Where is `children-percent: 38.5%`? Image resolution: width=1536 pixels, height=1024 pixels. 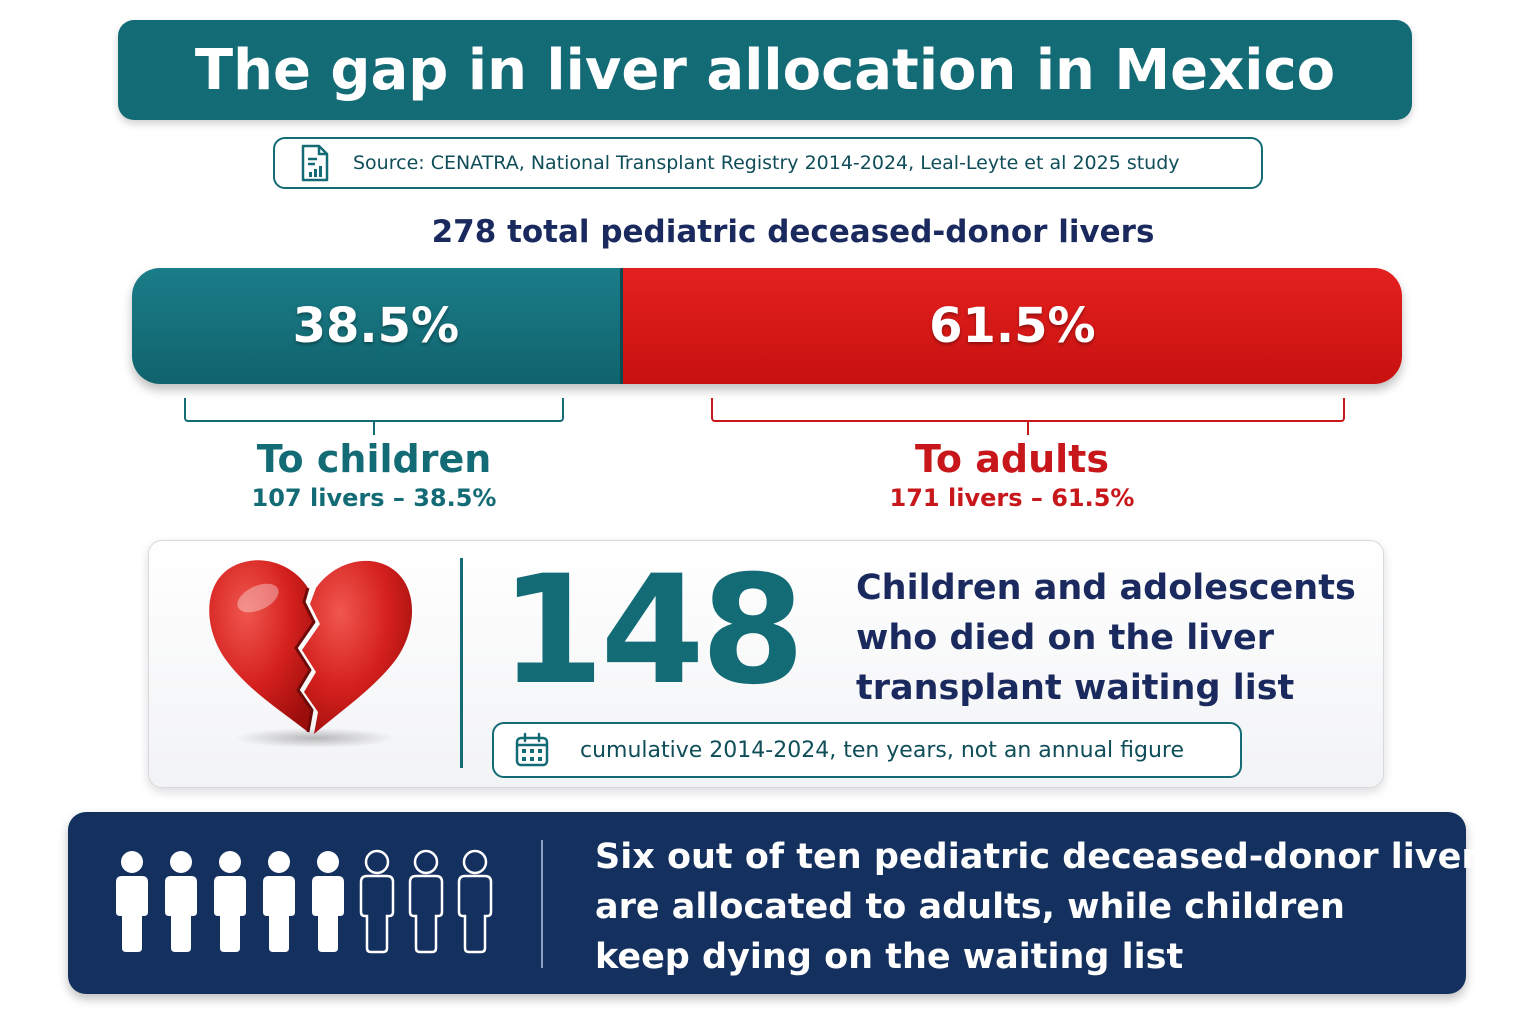 children-percent: 38.5% is located at coordinates (376, 326).